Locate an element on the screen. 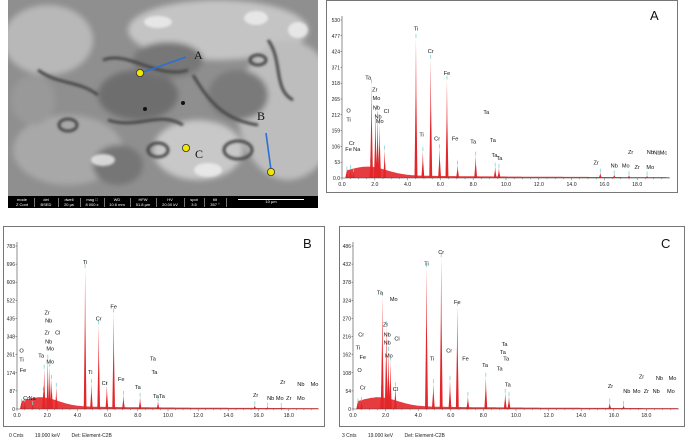 The height and width of the screenshot is (443, 685). sem-info-value: 3.5 is located at coordinates (194, 204).